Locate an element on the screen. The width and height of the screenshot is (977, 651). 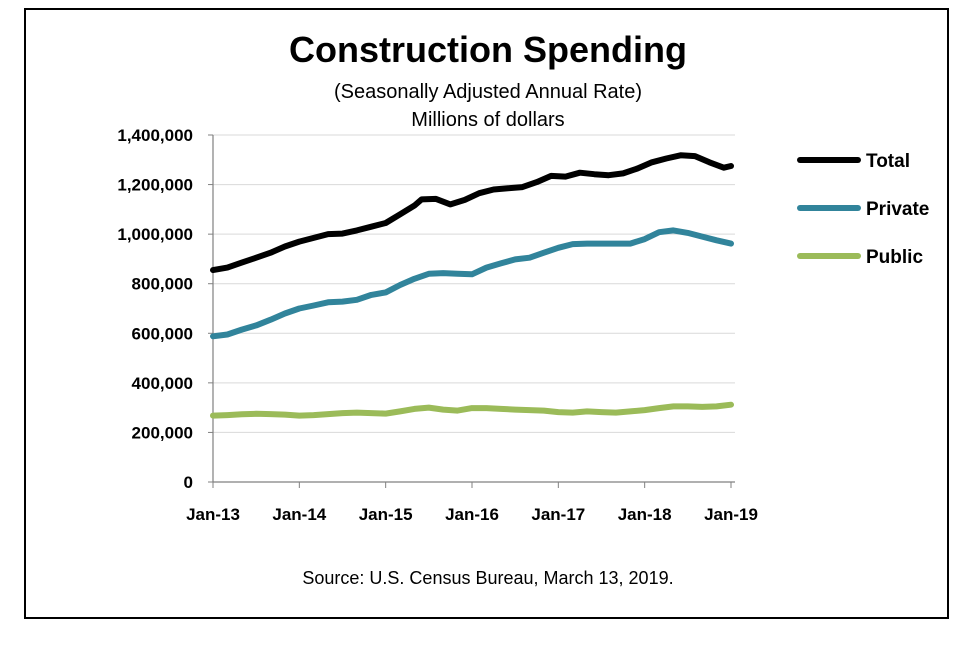
x-tick-label-2: Jan-15 is located at coordinates (386, 514).